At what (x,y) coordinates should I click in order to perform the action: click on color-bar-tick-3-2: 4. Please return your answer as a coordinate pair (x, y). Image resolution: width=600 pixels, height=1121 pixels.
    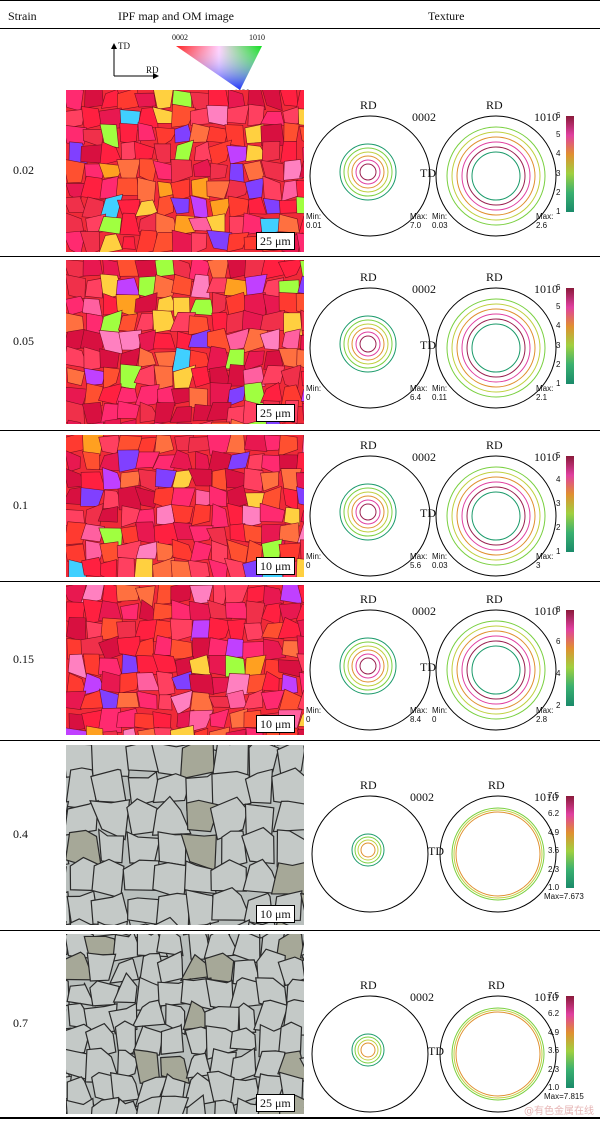
    Looking at the image, I should click on (558, 673).